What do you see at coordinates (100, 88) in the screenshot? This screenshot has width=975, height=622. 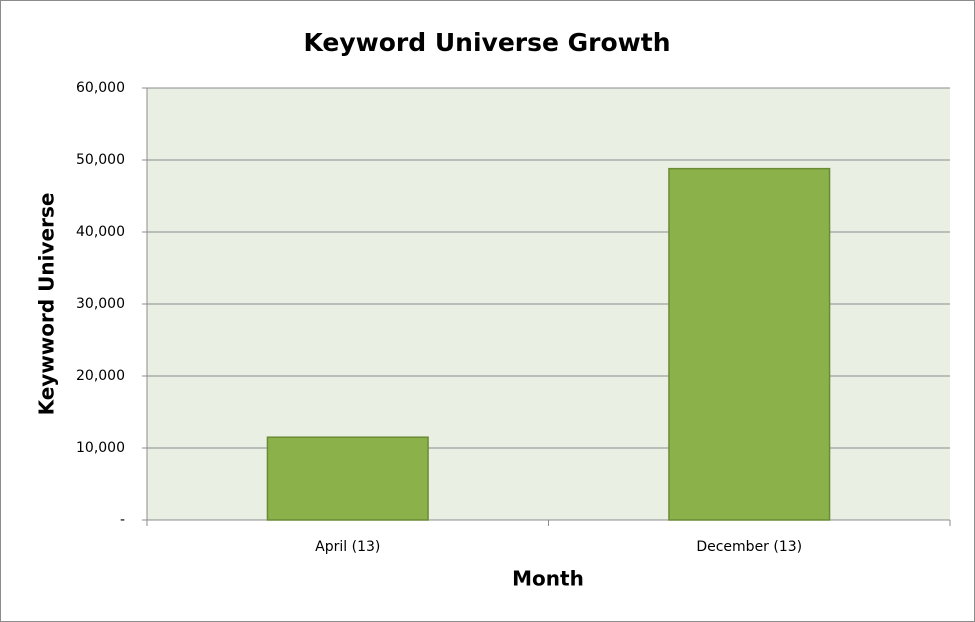 I see `y-tick-label: 60,000` at bounding box center [100, 88].